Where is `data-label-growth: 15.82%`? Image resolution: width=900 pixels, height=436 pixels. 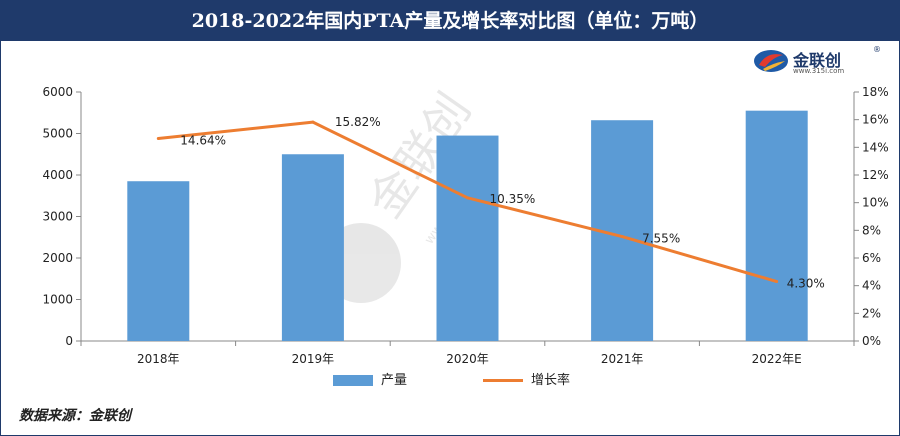 data-label-growth: 15.82% is located at coordinates (358, 122).